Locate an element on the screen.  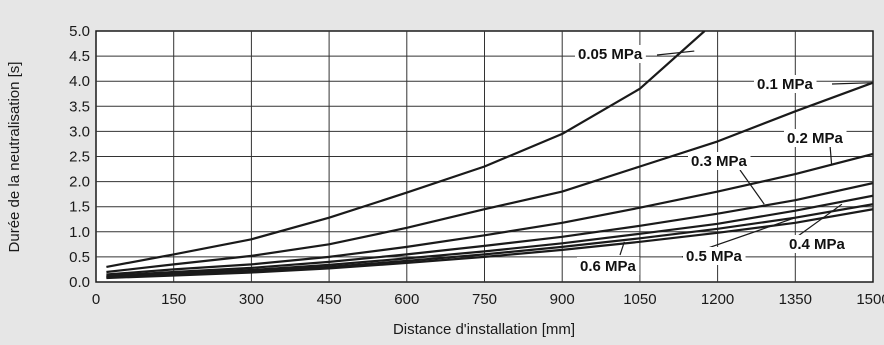
series-label: 0.6 MPa is located at coordinates (608, 266).